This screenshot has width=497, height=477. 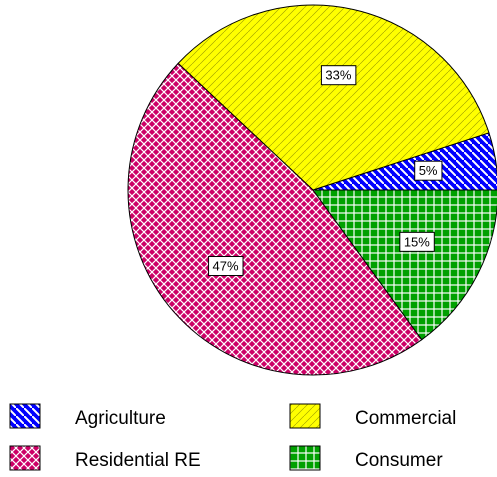 I want to click on pie-slice, so click(x=404, y=265).